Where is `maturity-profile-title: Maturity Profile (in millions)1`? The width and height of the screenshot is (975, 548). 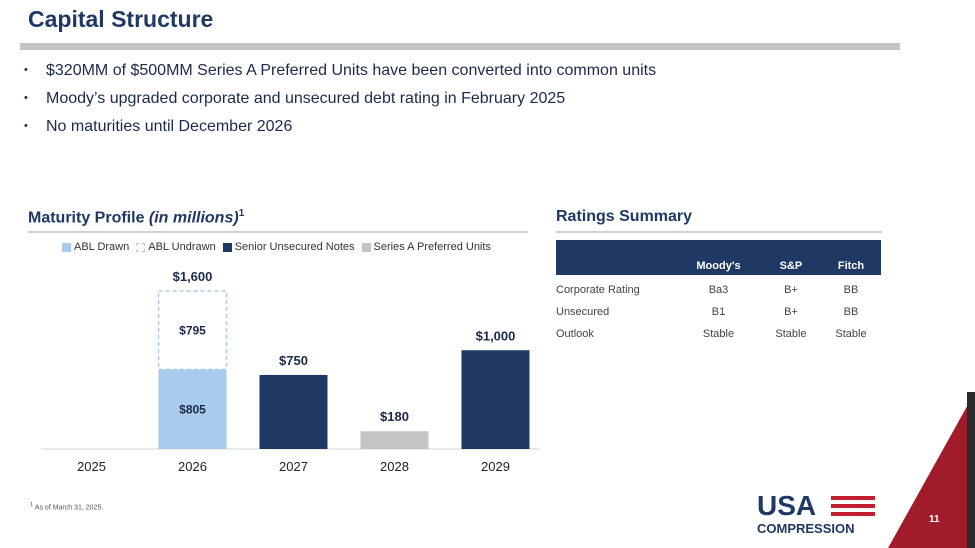
maturity-profile-title: Maturity Profile (in millions)1 is located at coordinates (136, 217).